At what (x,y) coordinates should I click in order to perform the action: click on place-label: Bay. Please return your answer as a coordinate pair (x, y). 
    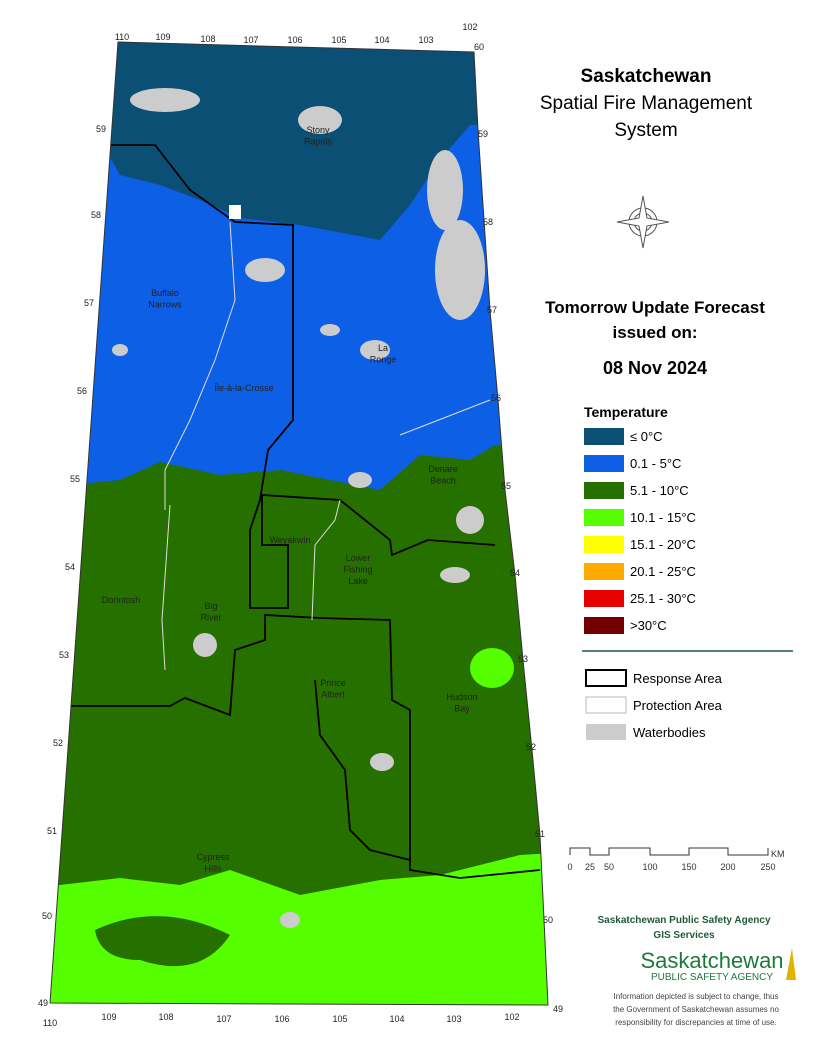
    Looking at the image, I should click on (462, 709).